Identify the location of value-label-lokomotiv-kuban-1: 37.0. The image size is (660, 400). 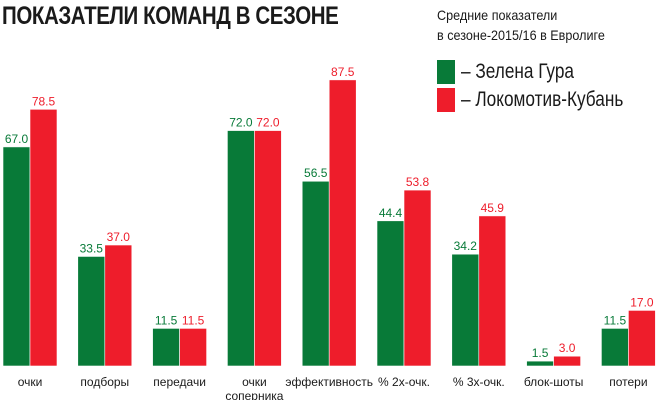
(119, 237).